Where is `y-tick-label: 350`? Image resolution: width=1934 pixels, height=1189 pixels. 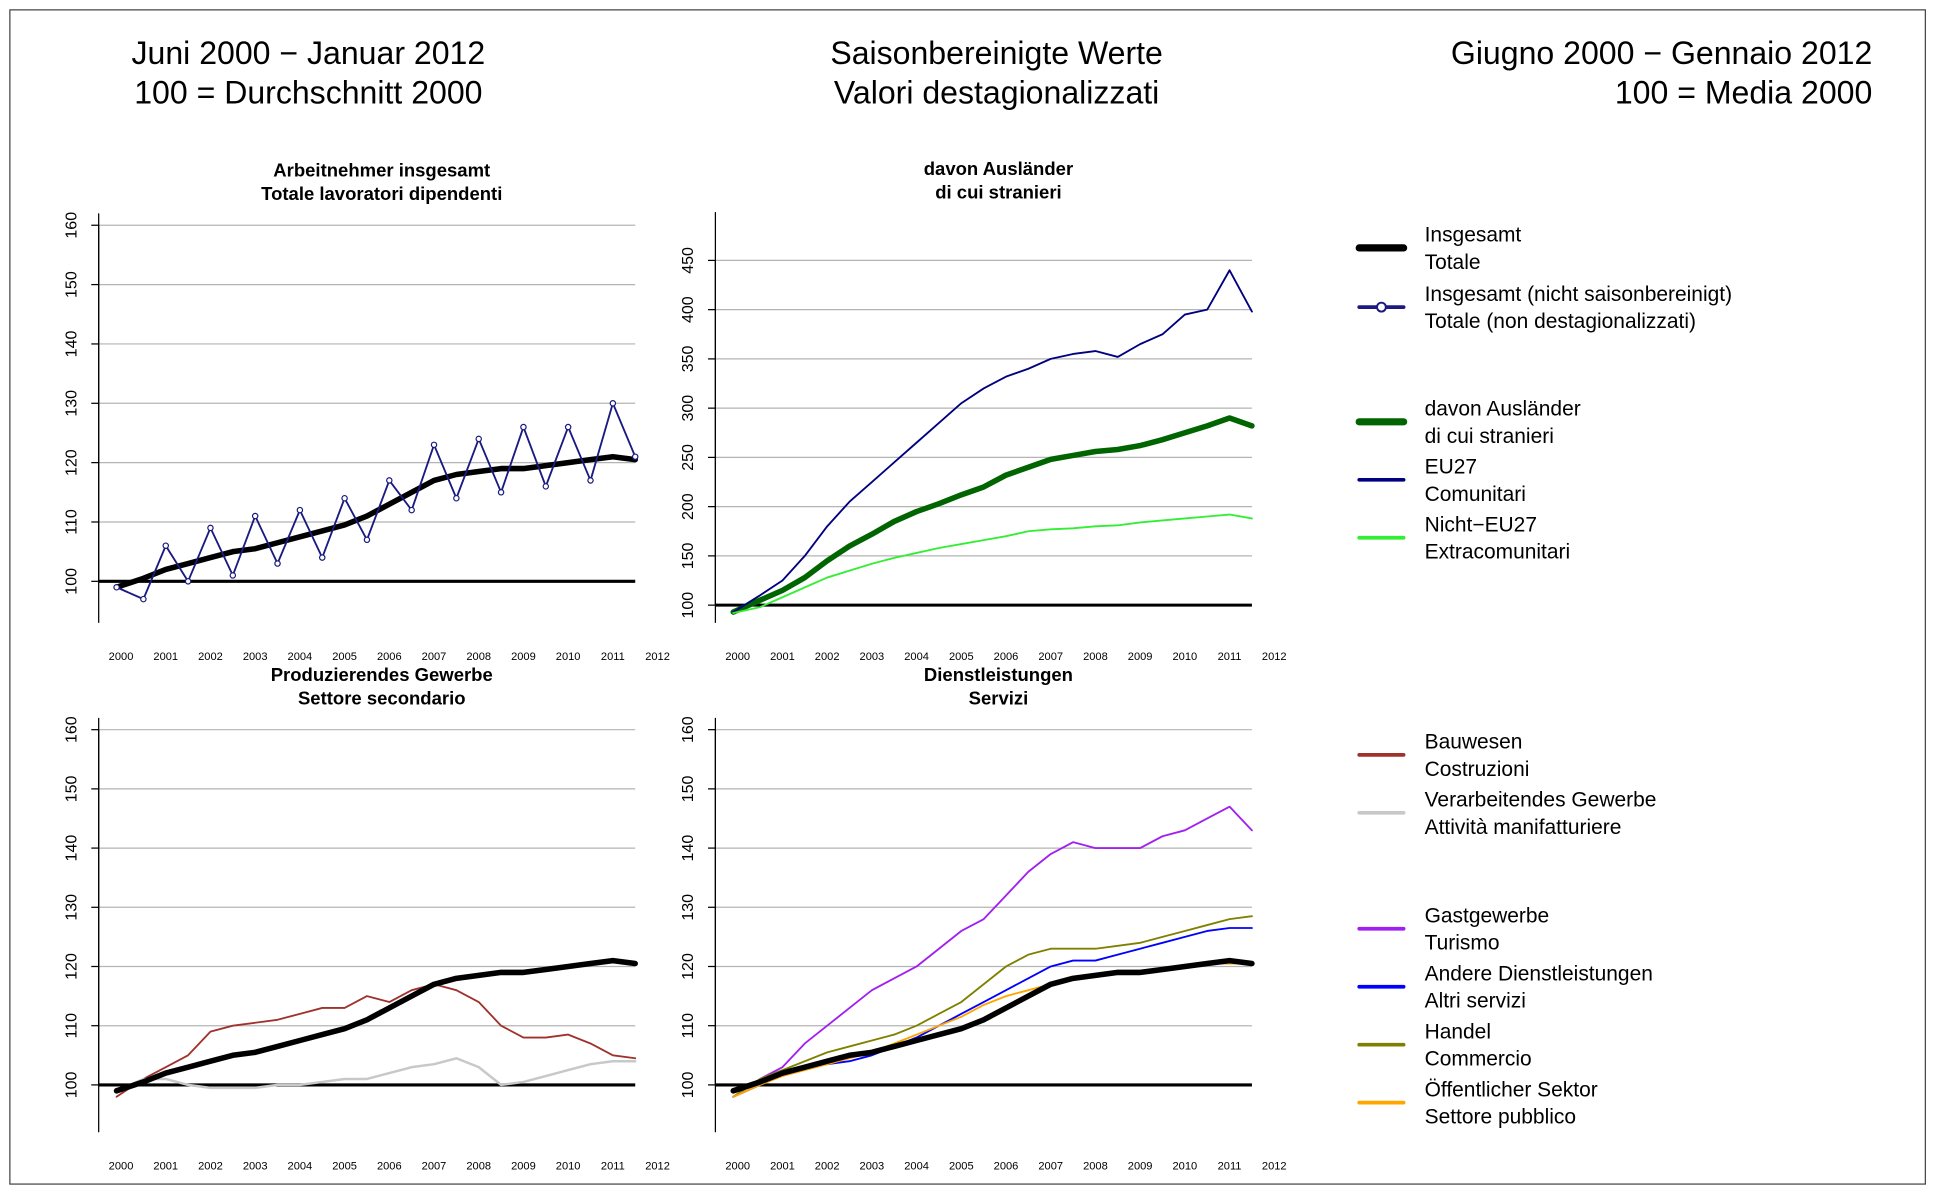 y-tick-label: 350 is located at coordinates (688, 358).